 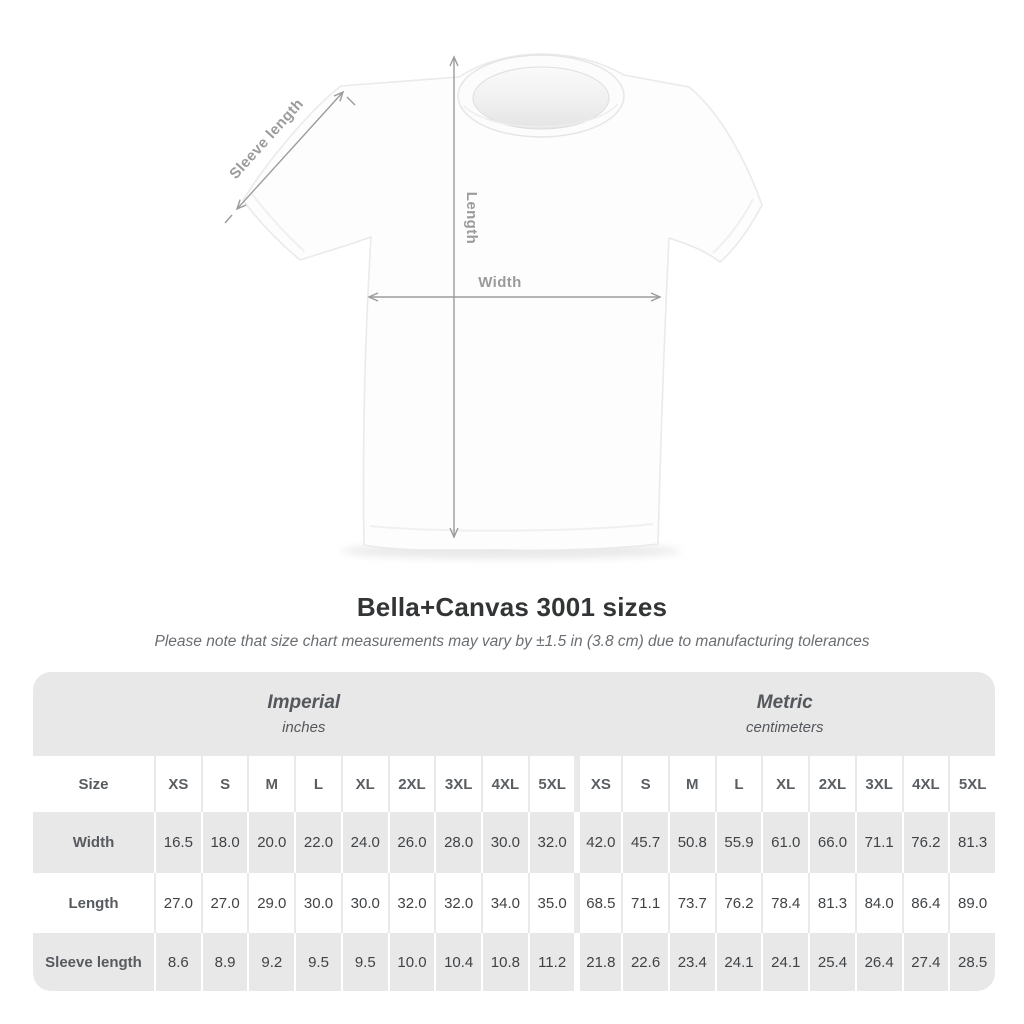 I want to click on width-imperial-value: 28.0, so click(x=457, y=842).